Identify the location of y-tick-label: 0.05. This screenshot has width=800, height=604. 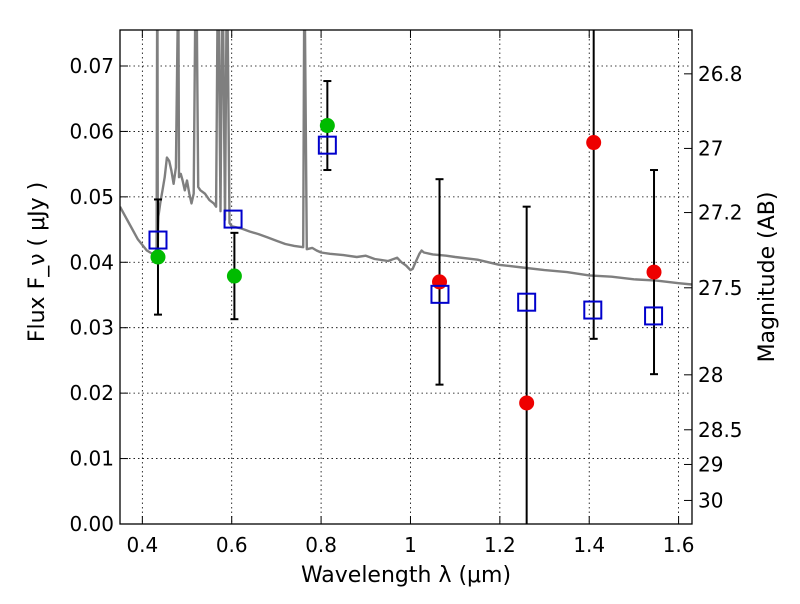
(91, 197).